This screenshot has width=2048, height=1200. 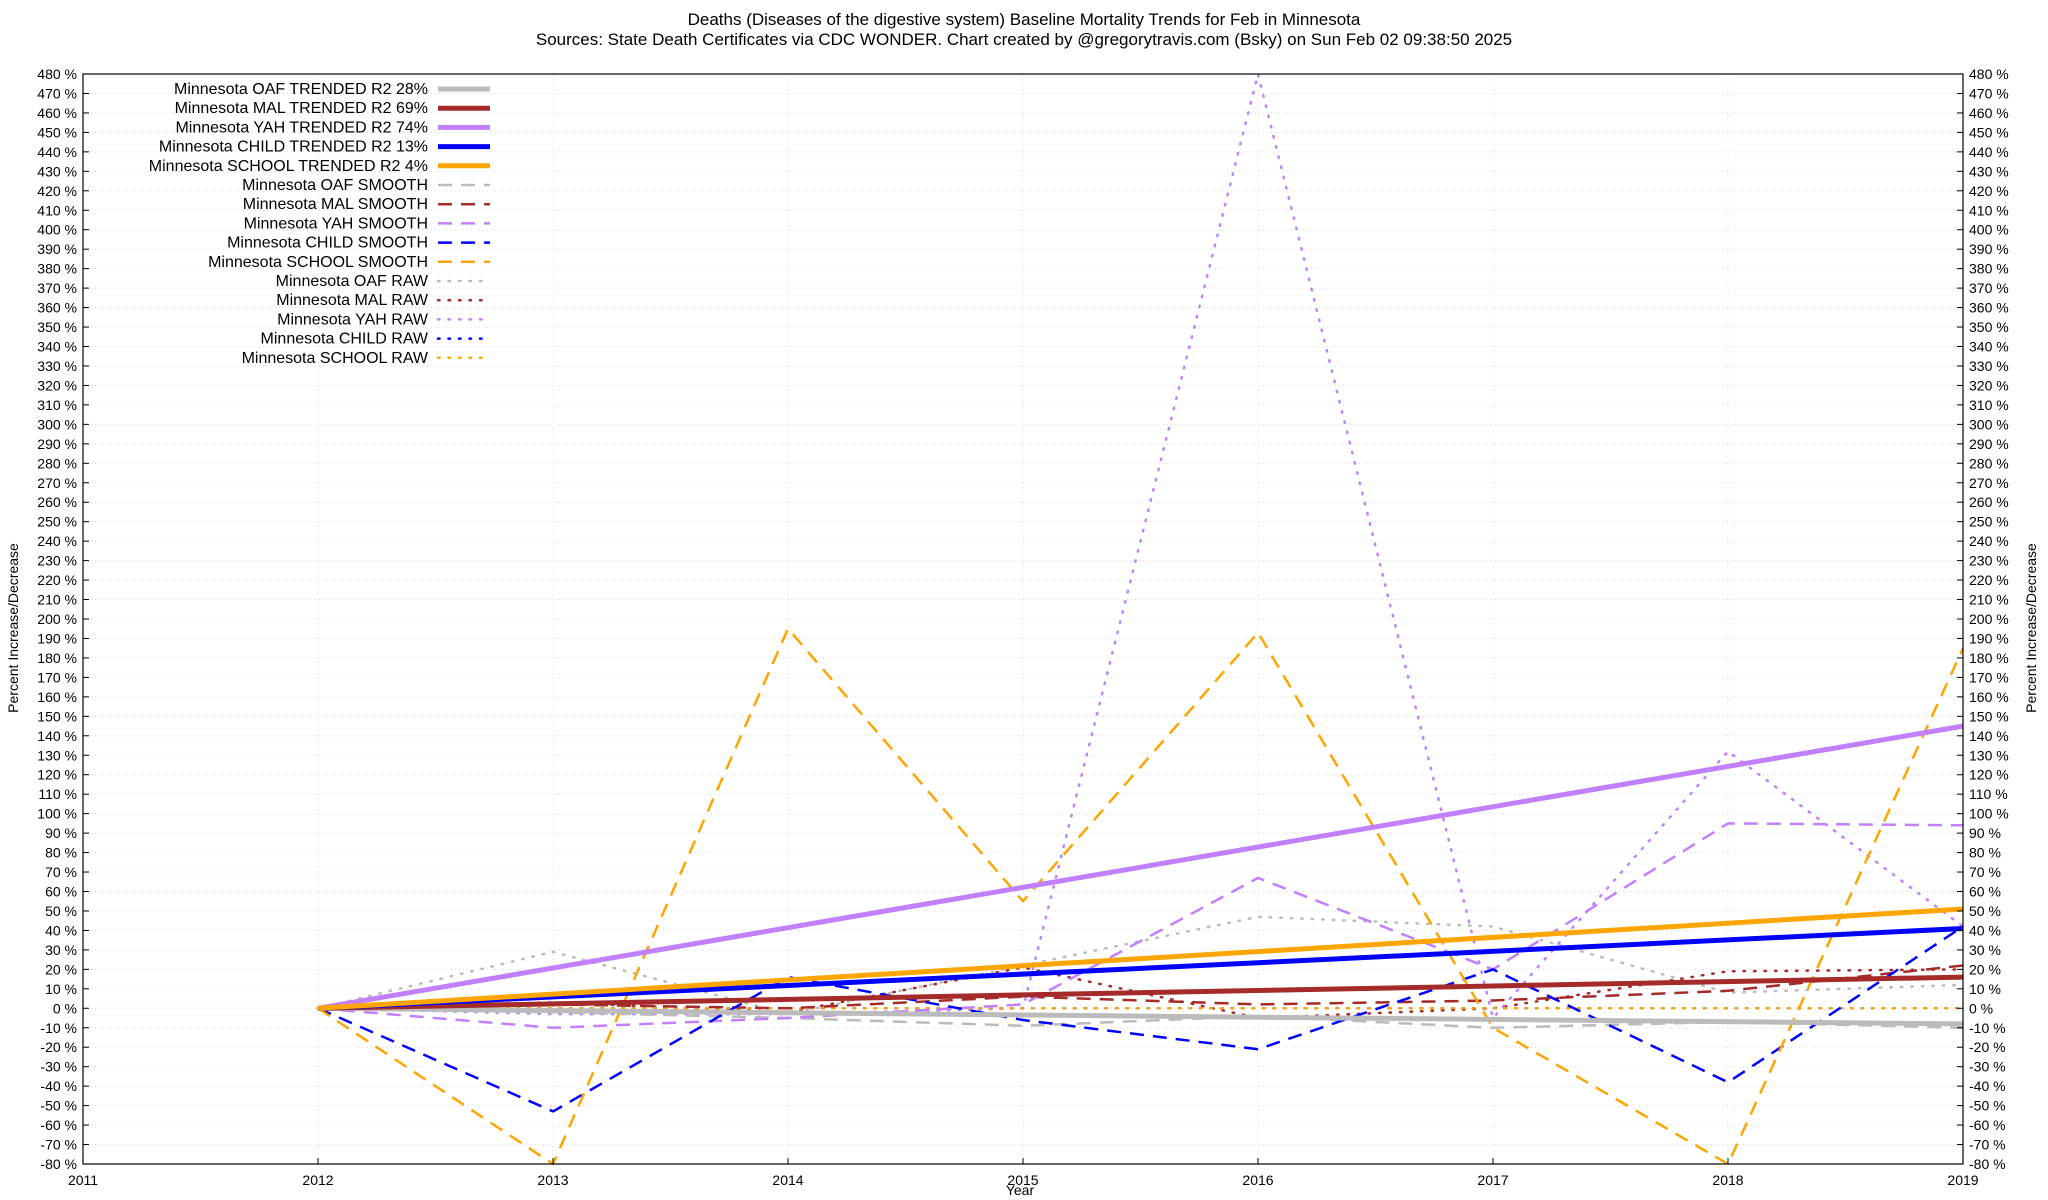 I want to click on y-tick-label-right: 470 %, so click(x=1989, y=93).